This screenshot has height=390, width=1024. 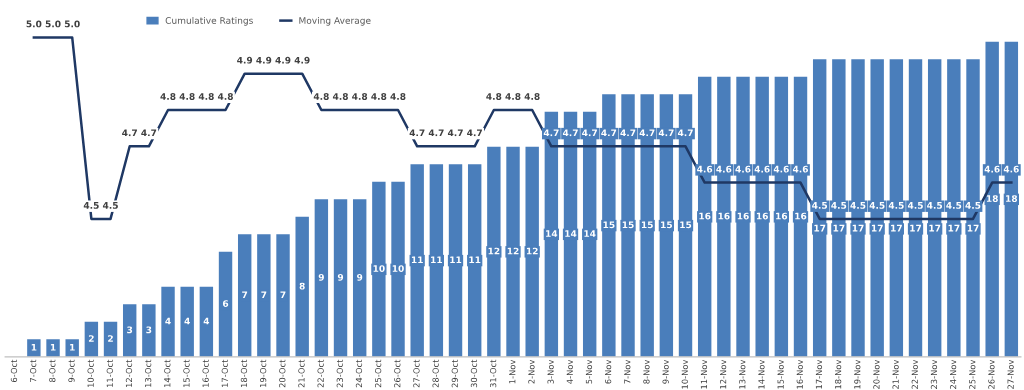 What do you see at coordinates (512, 371) in the screenshot?
I see `x-tick-label: 1-Nov` at bounding box center [512, 371].